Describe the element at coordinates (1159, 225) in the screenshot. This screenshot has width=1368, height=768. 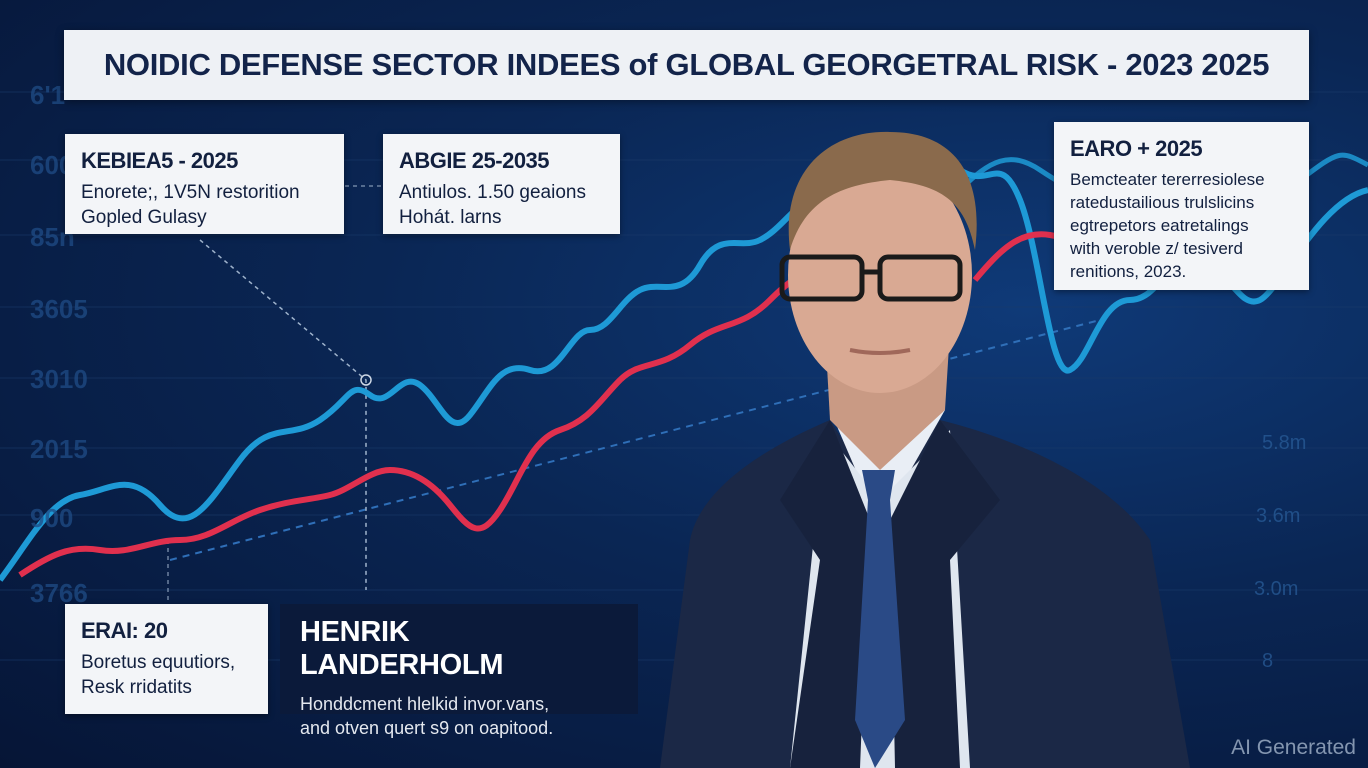
I see `card-text: egtrepetors eatretalings` at that location.